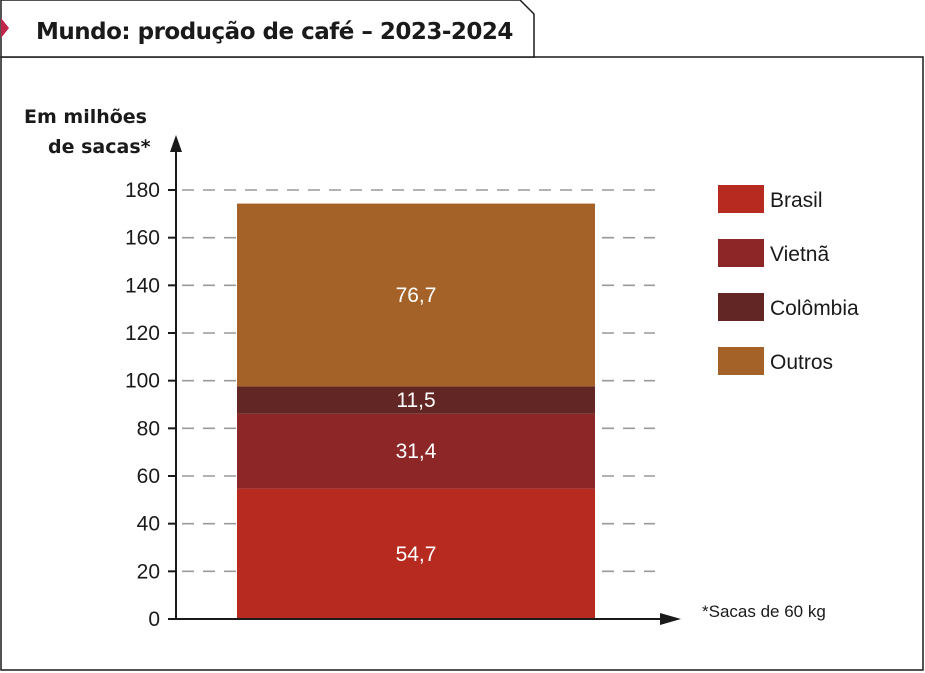 The image size is (925, 673). I want to click on y-tick-label: 0, so click(154, 619).